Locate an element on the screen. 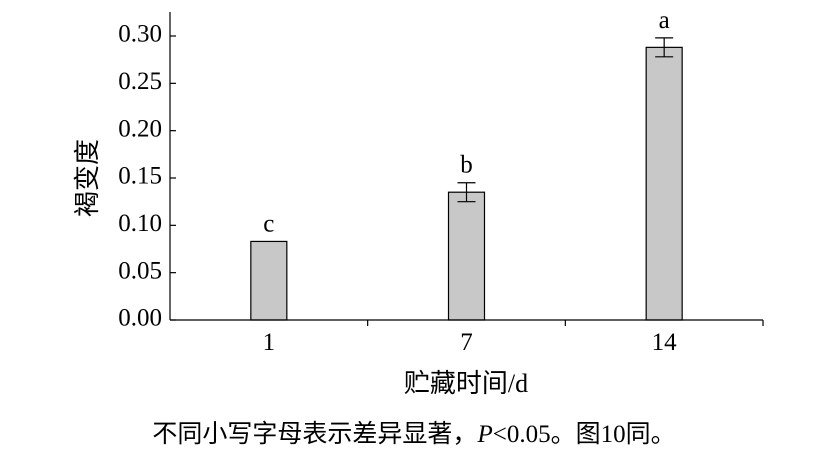 The width and height of the screenshot is (828, 474). x-axis-label: 贮藏时间/d is located at coordinates (466, 383).